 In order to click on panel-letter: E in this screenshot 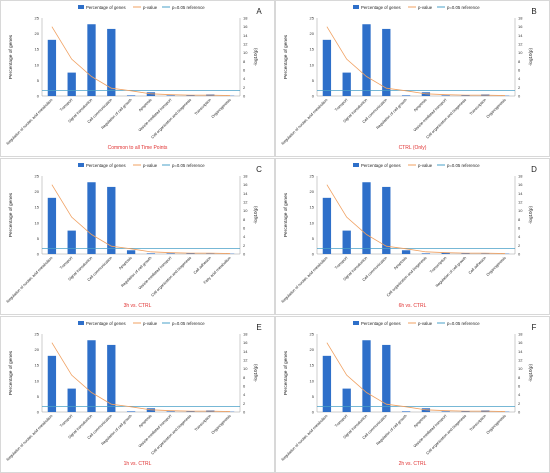, I will do `click(258, 327)`.